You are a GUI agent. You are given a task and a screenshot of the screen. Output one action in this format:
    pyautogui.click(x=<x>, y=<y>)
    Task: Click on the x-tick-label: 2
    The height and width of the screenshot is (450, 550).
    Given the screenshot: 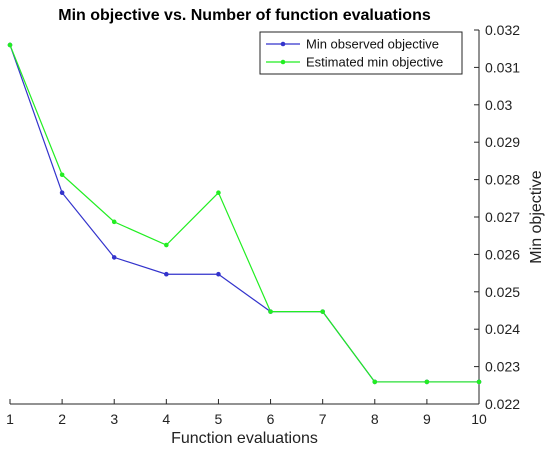 What is the action you would take?
    pyautogui.click(x=62, y=419)
    